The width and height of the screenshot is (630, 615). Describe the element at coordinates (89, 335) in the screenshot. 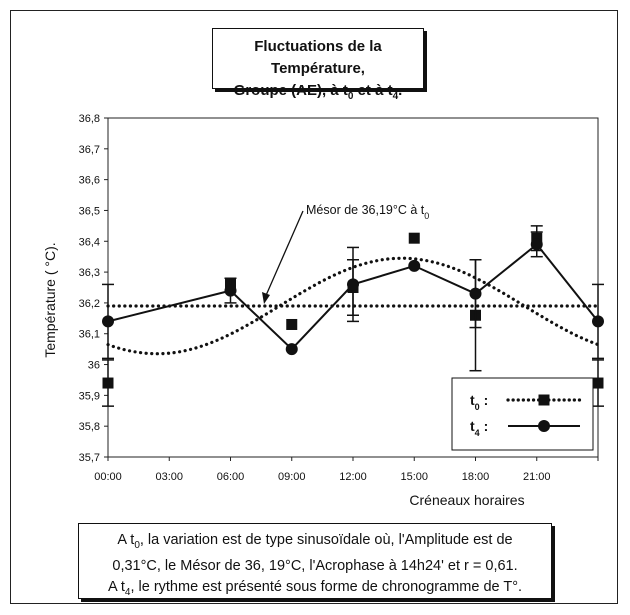

I see `y-tick-label: 36,1` at that location.